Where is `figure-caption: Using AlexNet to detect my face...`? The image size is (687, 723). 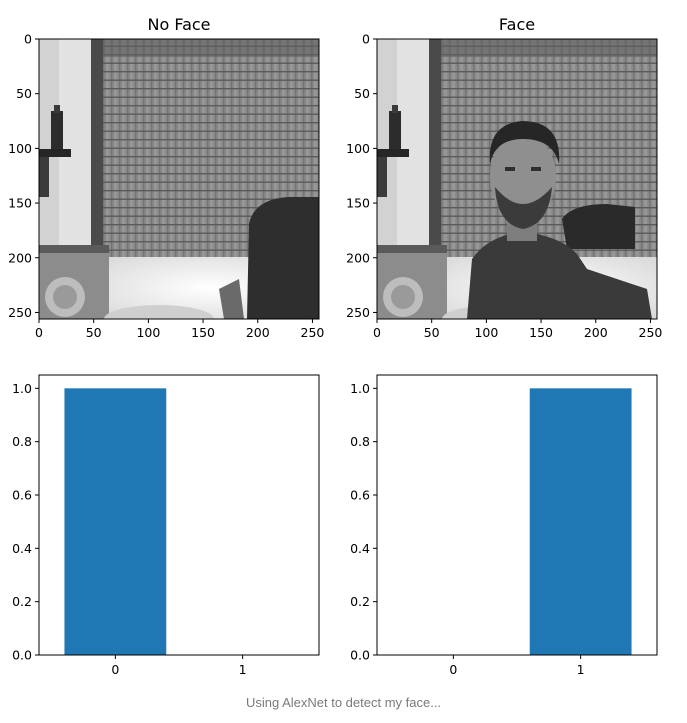
figure-caption: Using AlexNet to detect my face... is located at coordinates (343, 702).